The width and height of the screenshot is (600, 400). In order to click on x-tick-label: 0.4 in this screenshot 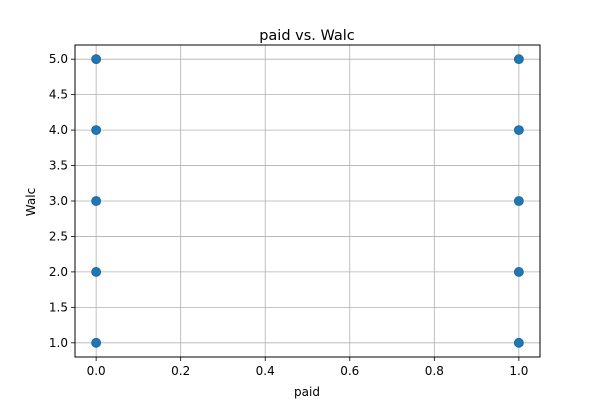, I will do `click(265, 371)`.